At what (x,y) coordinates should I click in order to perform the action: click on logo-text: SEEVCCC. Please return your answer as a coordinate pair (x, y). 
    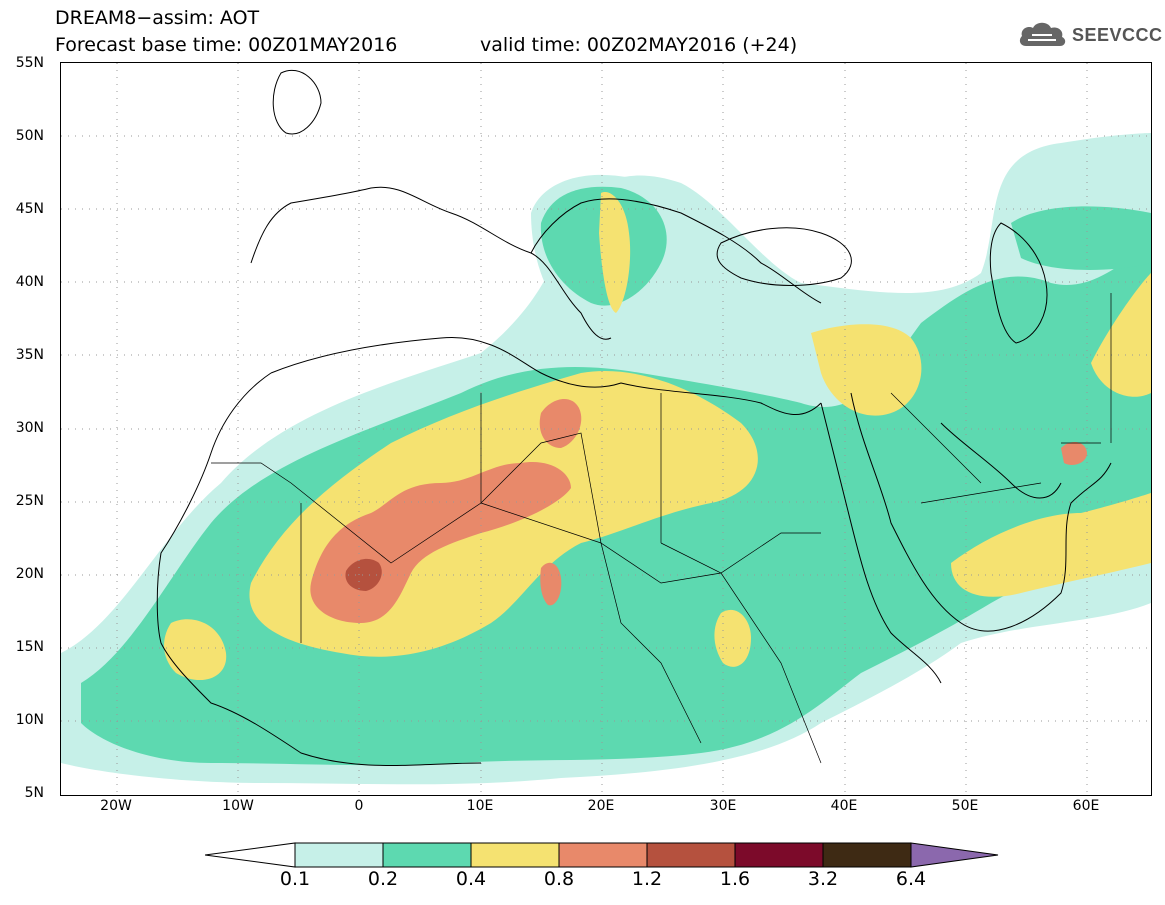
    Looking at the image, I should click on (1117, 34).